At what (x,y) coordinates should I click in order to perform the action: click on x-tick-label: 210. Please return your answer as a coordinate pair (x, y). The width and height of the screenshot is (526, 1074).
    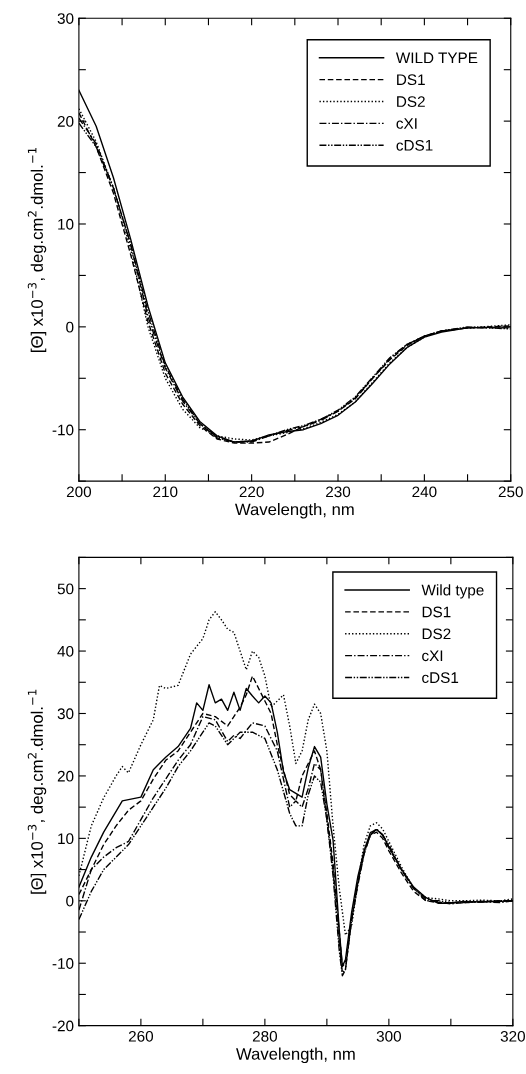
    Looking at the image, I should click on (165, 492).